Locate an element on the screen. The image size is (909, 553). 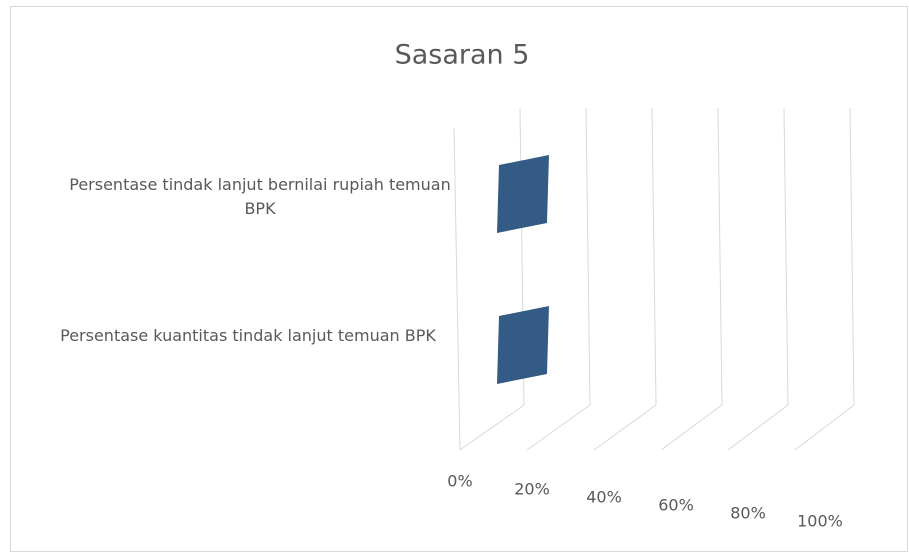
x-tick-label: 0% is located at coordinates (459, 481).